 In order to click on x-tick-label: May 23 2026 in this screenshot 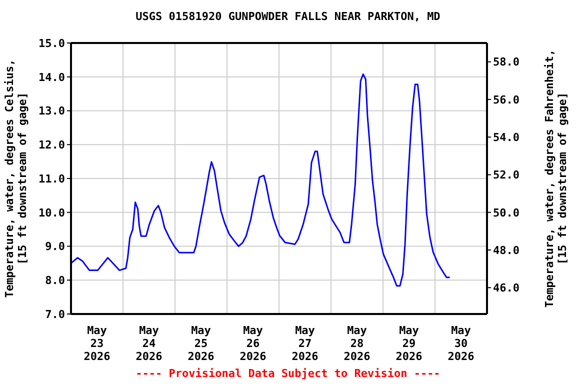, I will do `click(97, 343)`.